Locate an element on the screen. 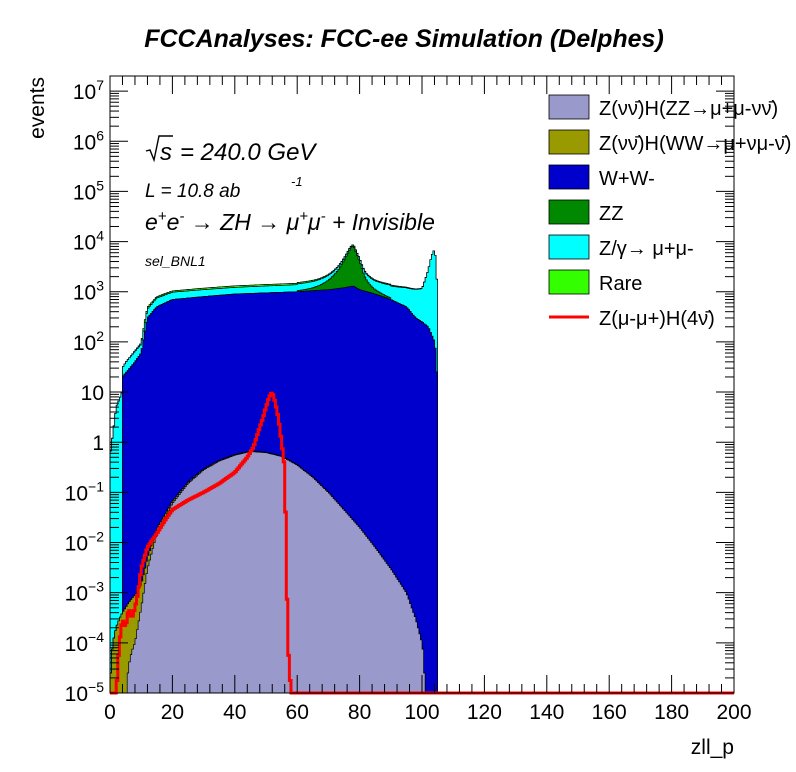 The height and width of the screenshot is (772, 796). x-tick-label: 160 is located at coordinates (609, 712).